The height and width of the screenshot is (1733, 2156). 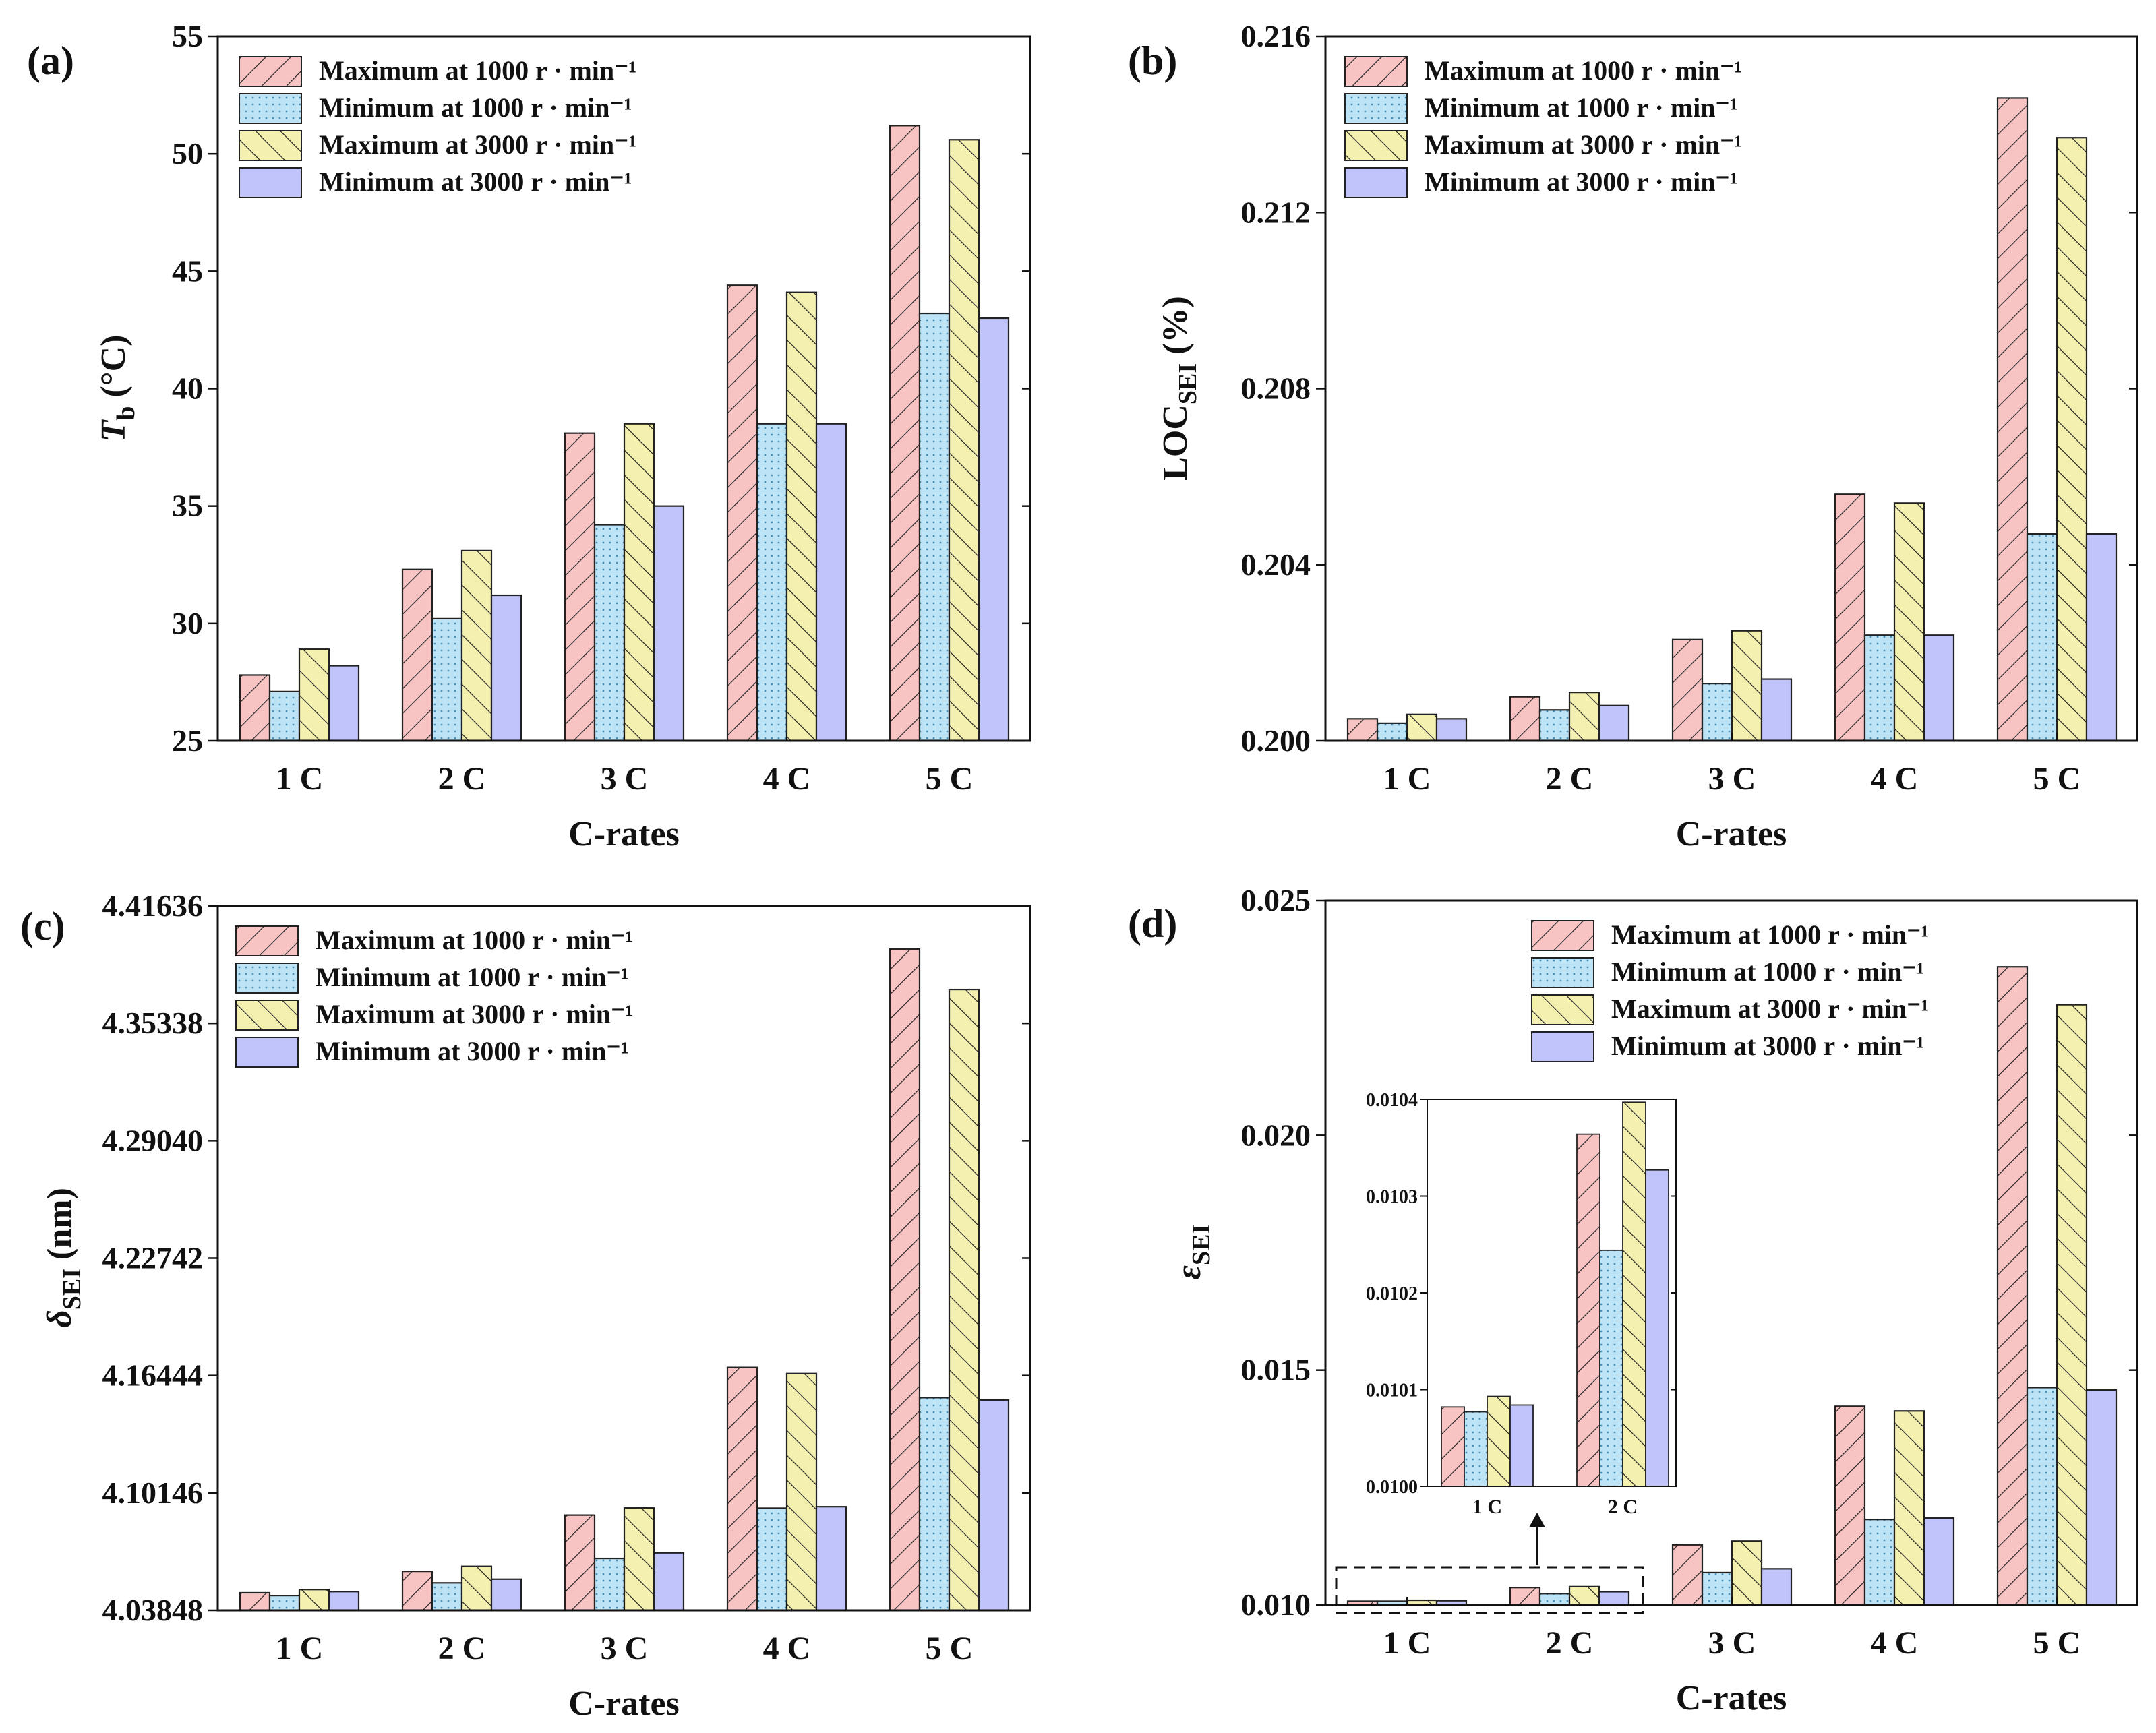 What do you see at coordinates (284, 1603) in the screenshot?
I see `bar-min1000-1c` at bounding box center [284, 1603].